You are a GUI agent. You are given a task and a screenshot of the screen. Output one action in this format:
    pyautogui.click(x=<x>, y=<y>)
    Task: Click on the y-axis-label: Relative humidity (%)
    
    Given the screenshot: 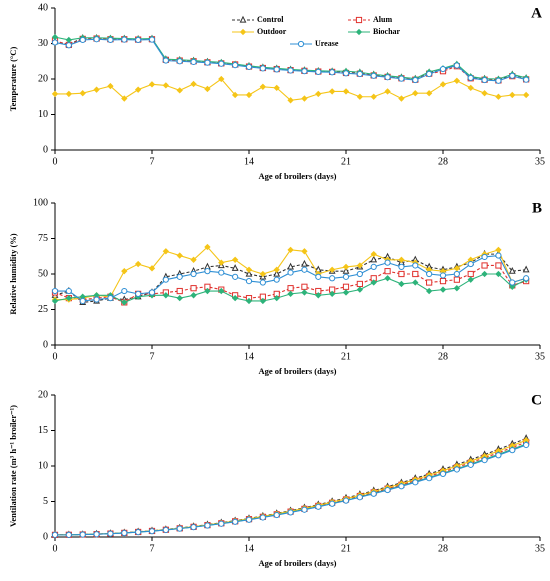 What is the action you would take?
    pyautogui.click(x=13, y=273)
    